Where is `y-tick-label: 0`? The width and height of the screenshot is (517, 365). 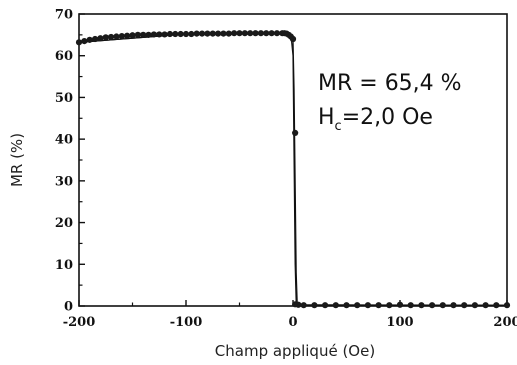 y-tick-label: 0 is located at coordinates (68, 307).